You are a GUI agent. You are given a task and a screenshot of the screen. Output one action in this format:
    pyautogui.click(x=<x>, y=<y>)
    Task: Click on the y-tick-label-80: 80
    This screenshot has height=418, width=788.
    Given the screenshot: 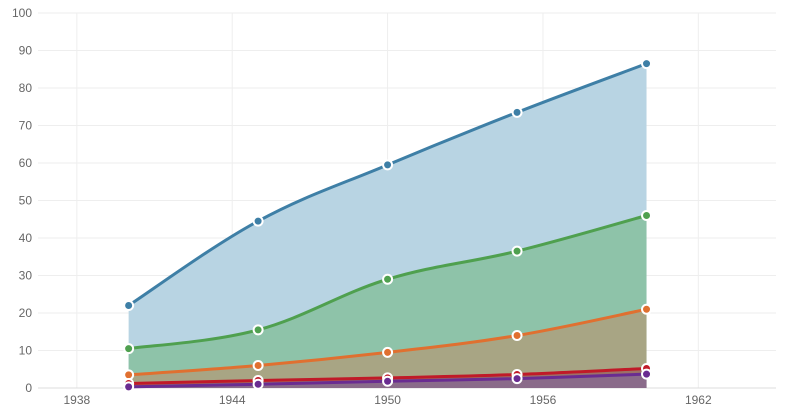 What is the action you would take?
    pyautogui.click(x=26, y=88)
    